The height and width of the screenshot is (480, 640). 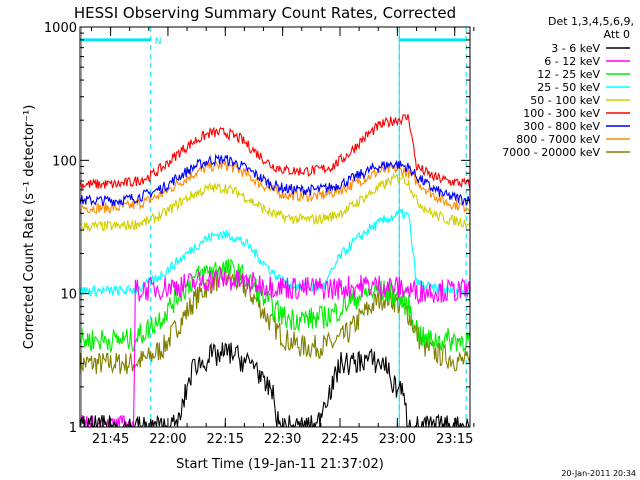 What do you see at coordinates (558, 139) in the screenshot?
I see `legend-label-7: 800 - 7000 keV` at bounding box center [558, 139].